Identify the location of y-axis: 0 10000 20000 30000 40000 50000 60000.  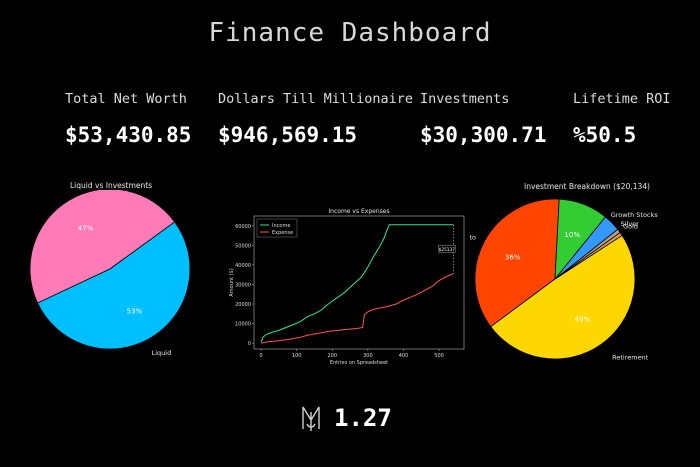
(244, 285).